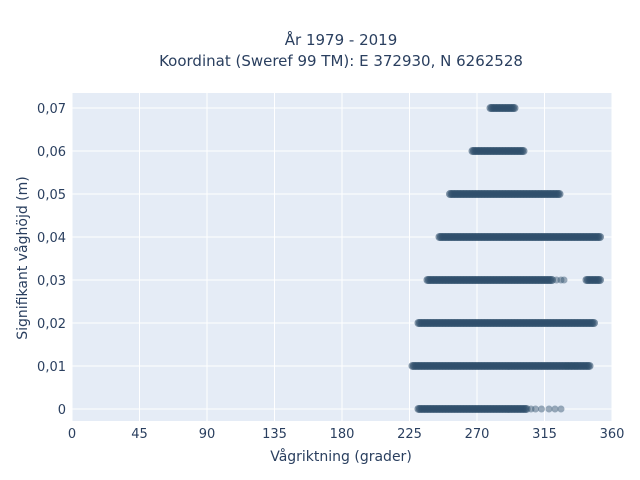 The height and width of the screenshot is (480, 640). Describe the element at coordinates (612, 434) in the screenshot. I see `x-tick-label: 360` at that location.